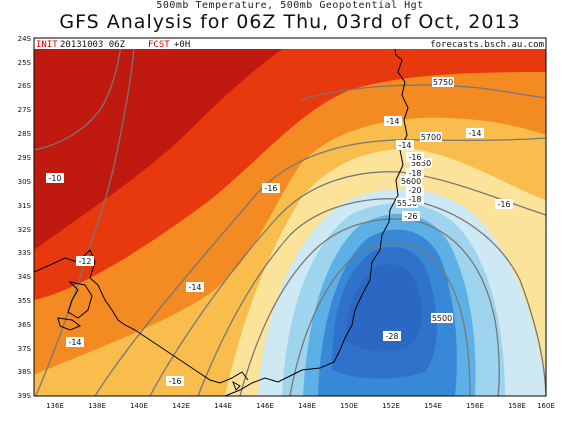 Image resolution: width=580 pixels, height=435 pixels. What do you see at coordinates (191, 356) in the screenshot?
I see `coastline-vic` at bounding box center [191, 356].